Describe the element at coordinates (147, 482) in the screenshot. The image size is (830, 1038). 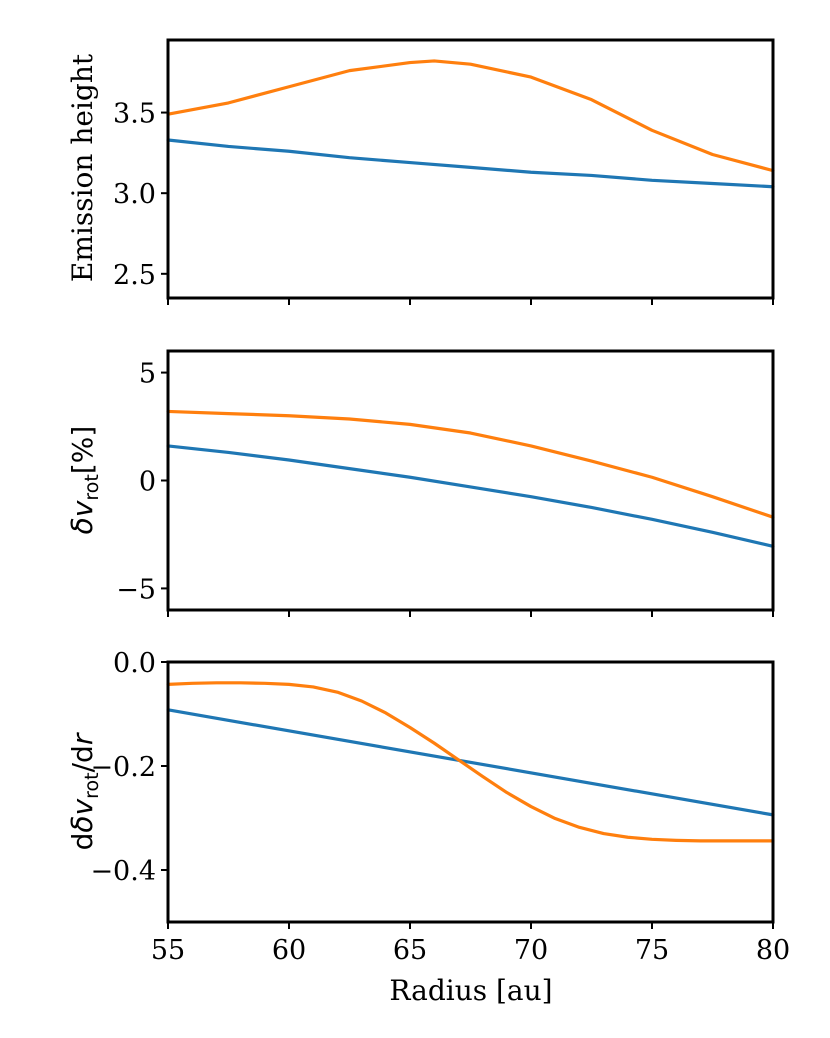
I see `y-tick-label: 0` at that location.